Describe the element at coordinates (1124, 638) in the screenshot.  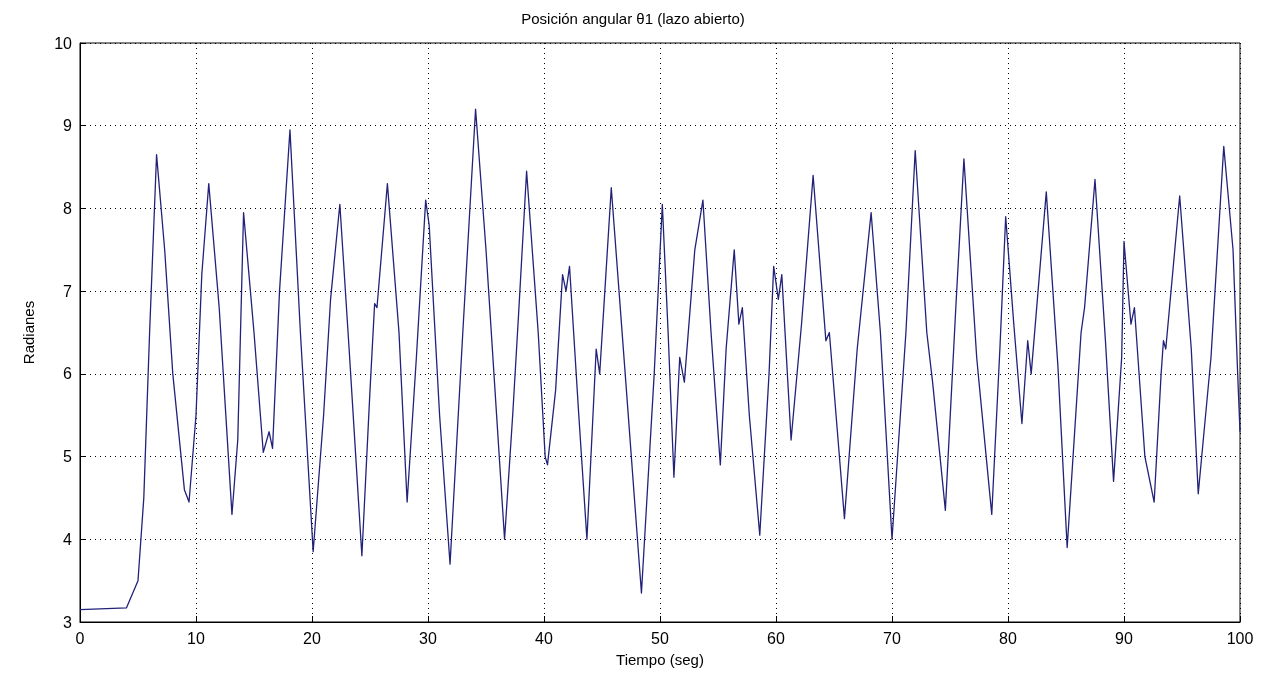
I see `x-tick-label: 90` at that location.